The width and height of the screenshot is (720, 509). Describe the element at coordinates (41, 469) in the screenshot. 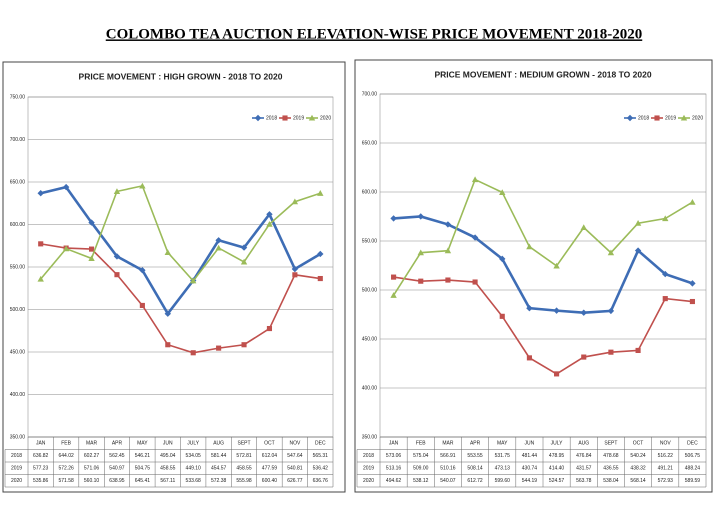

I see `table-cell: 577.23` at that location.